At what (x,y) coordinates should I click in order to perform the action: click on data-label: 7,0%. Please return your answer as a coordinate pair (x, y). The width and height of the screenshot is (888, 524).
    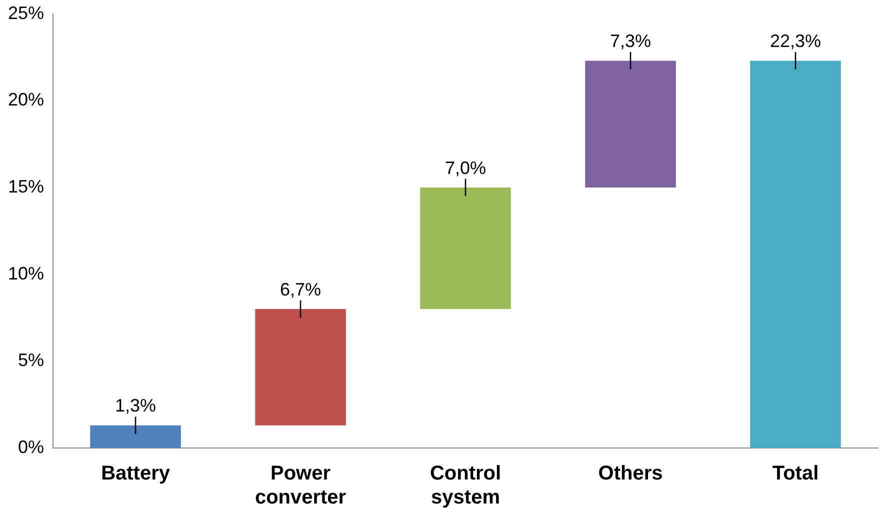
    Looking at the image, I should click on (465, 168).